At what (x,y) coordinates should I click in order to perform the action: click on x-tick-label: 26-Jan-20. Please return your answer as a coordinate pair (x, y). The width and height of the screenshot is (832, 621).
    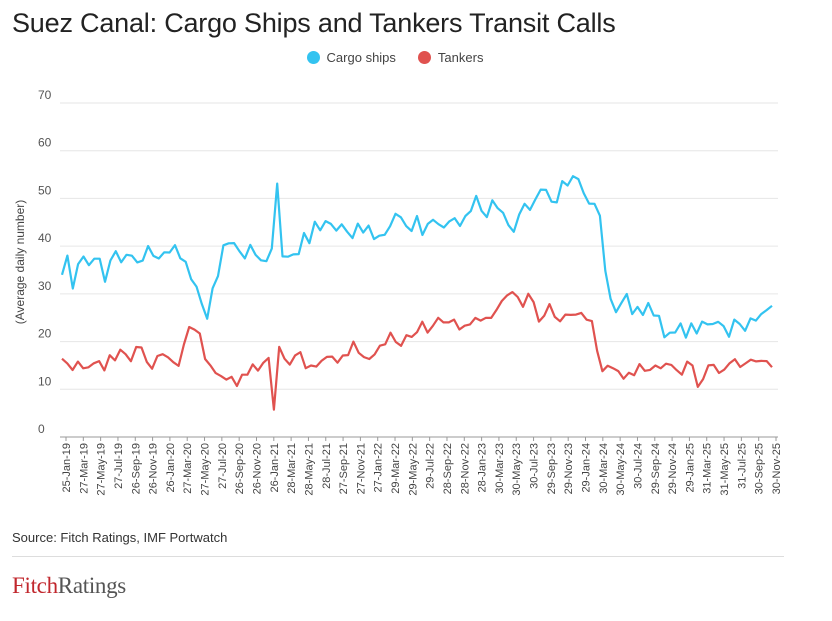
    Looking at the image, I should click on (171, 468).